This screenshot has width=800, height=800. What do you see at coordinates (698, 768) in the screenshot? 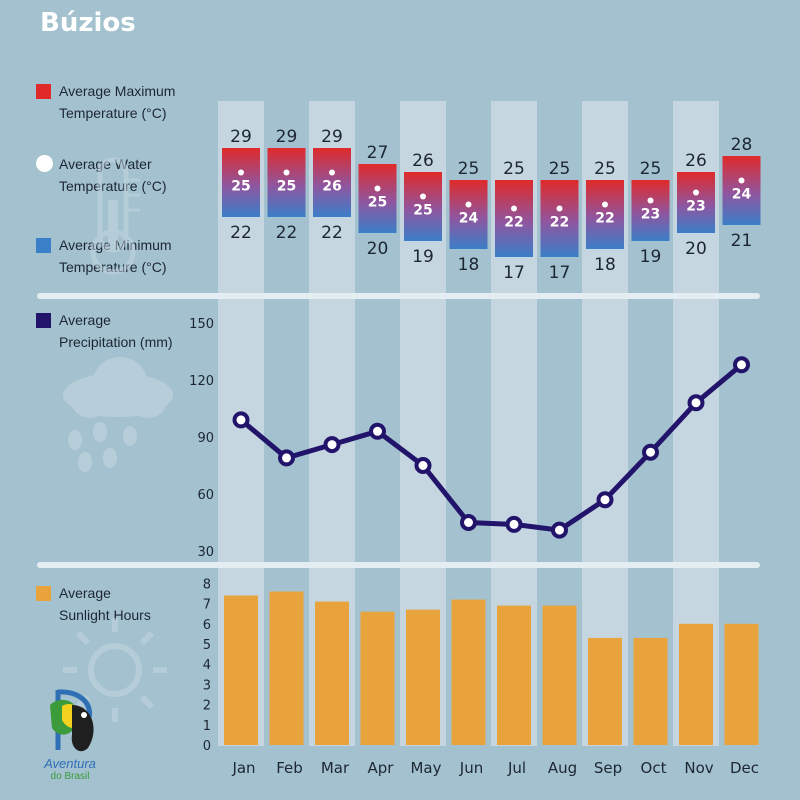
I see `month-label: Nov` at bounding box center [698, 768].